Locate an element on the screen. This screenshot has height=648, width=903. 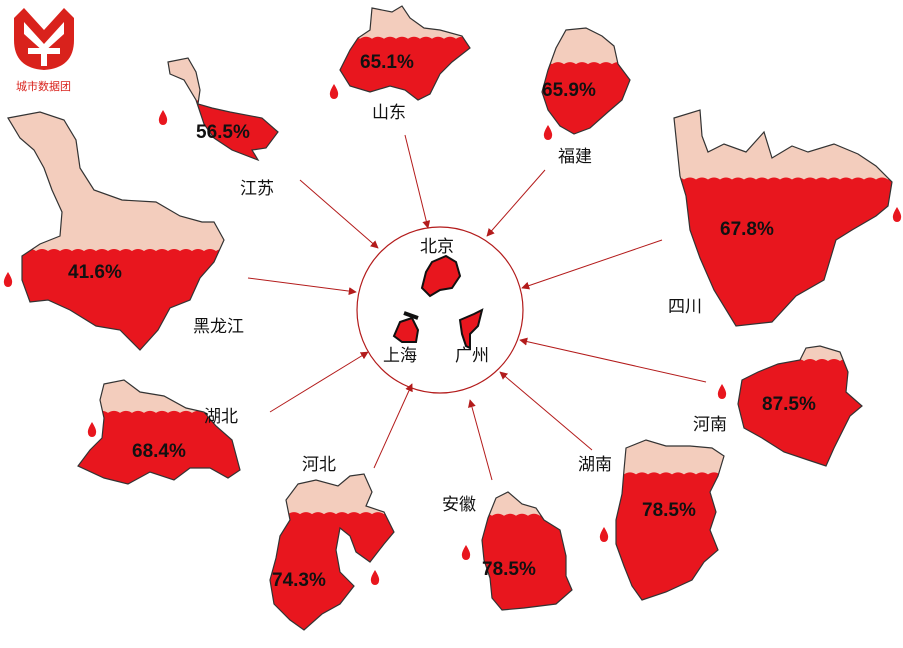
percent-label: 65.9% is located at coordinates (569, 90).